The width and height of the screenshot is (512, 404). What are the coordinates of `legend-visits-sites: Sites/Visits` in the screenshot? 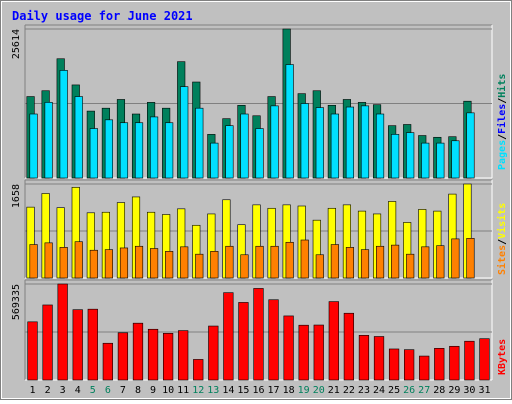 It's located at (502, 239).